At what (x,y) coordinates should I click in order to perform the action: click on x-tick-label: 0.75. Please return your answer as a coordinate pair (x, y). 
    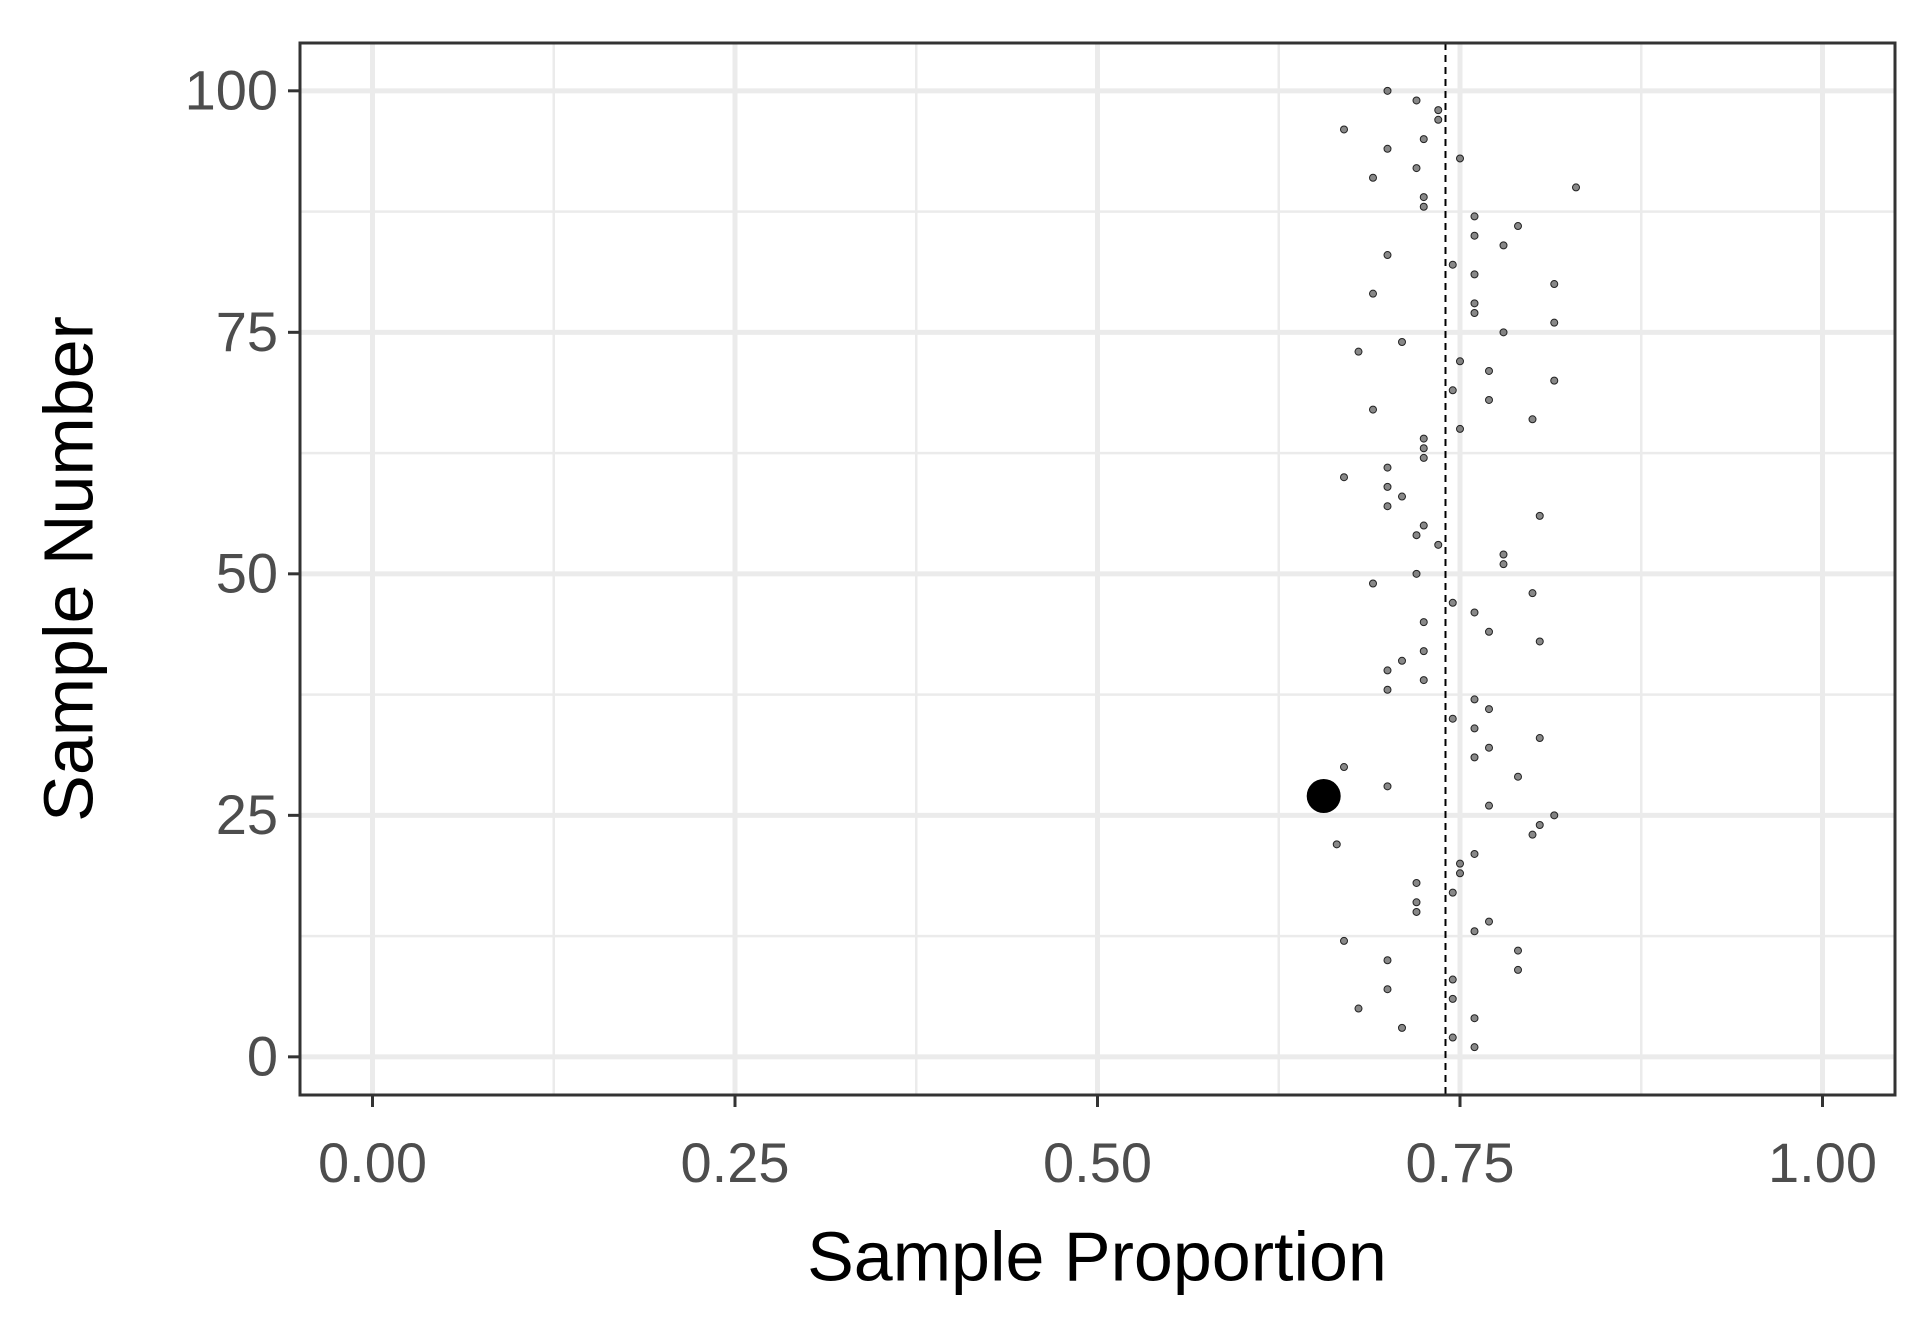
    Looking at the image, I should click on (1460, 1162).